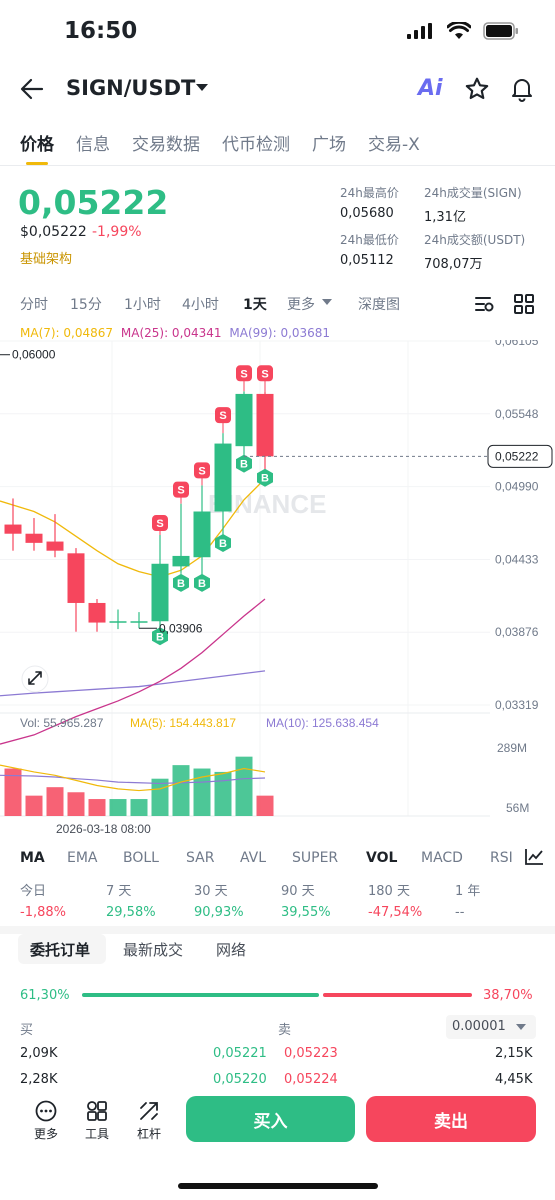  What do you see at coordinates (329, 145) in the screenshot?
I see `tab-square: 广场` at bounding box center [329, 145].